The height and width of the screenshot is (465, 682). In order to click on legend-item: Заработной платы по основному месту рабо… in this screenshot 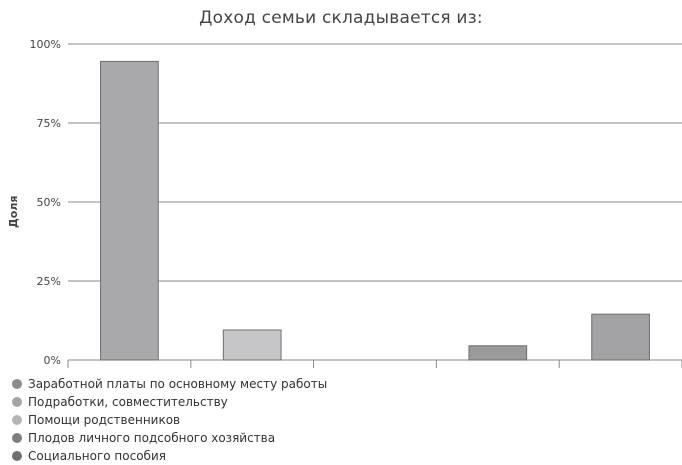, I will do `click(169, 384)`.